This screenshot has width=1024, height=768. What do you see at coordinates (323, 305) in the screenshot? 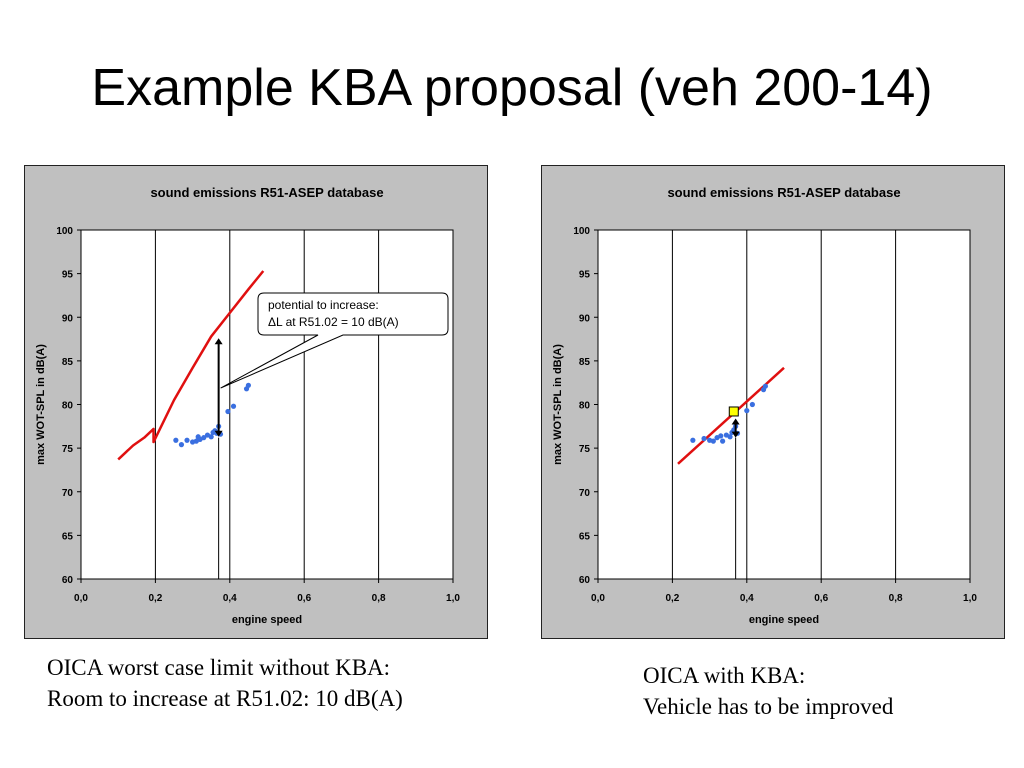
I see `callout-line1: potential to increase:` at bounding box center [323, 305].